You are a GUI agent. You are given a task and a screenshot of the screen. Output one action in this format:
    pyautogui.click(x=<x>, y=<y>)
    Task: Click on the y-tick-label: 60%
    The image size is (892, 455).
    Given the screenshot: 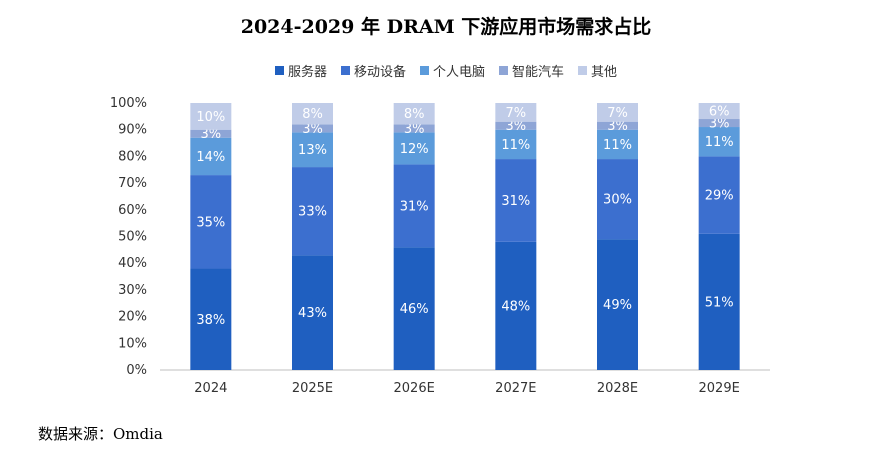 What is the action you would take?
    pyautogui.click(x=132, y=210)
    